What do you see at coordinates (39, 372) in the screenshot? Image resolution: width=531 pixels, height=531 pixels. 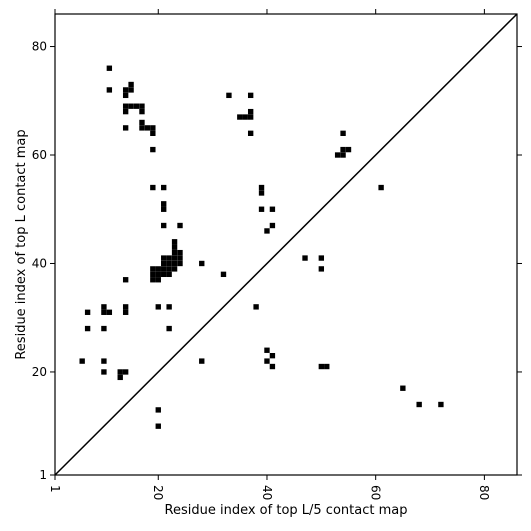 I see `y-tick-label: 20` at bounding box center [39, 372].